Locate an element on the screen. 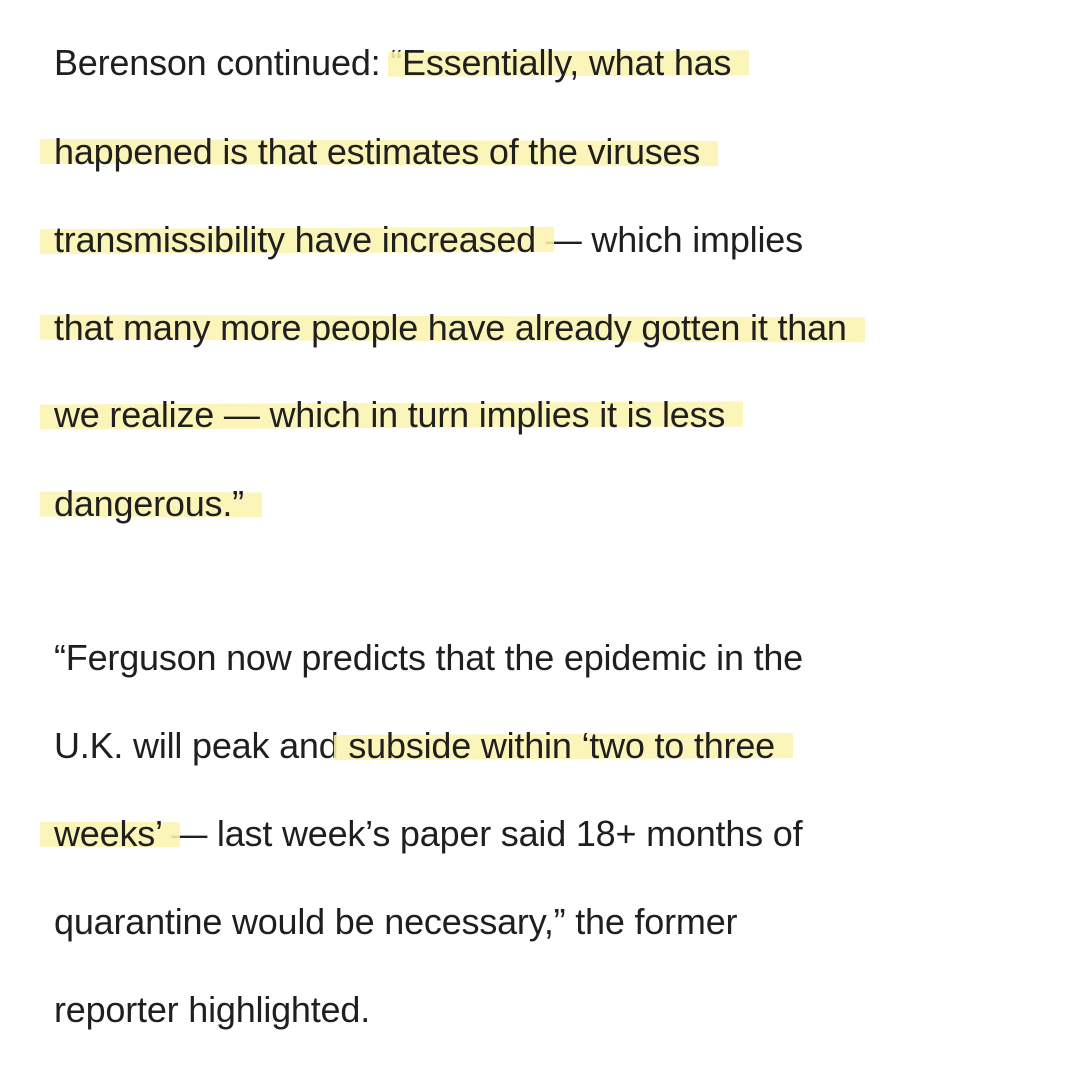 The image size is (1080, 1080). highlighted-text: transmissibility have increased is located at coordinates (295, 239).